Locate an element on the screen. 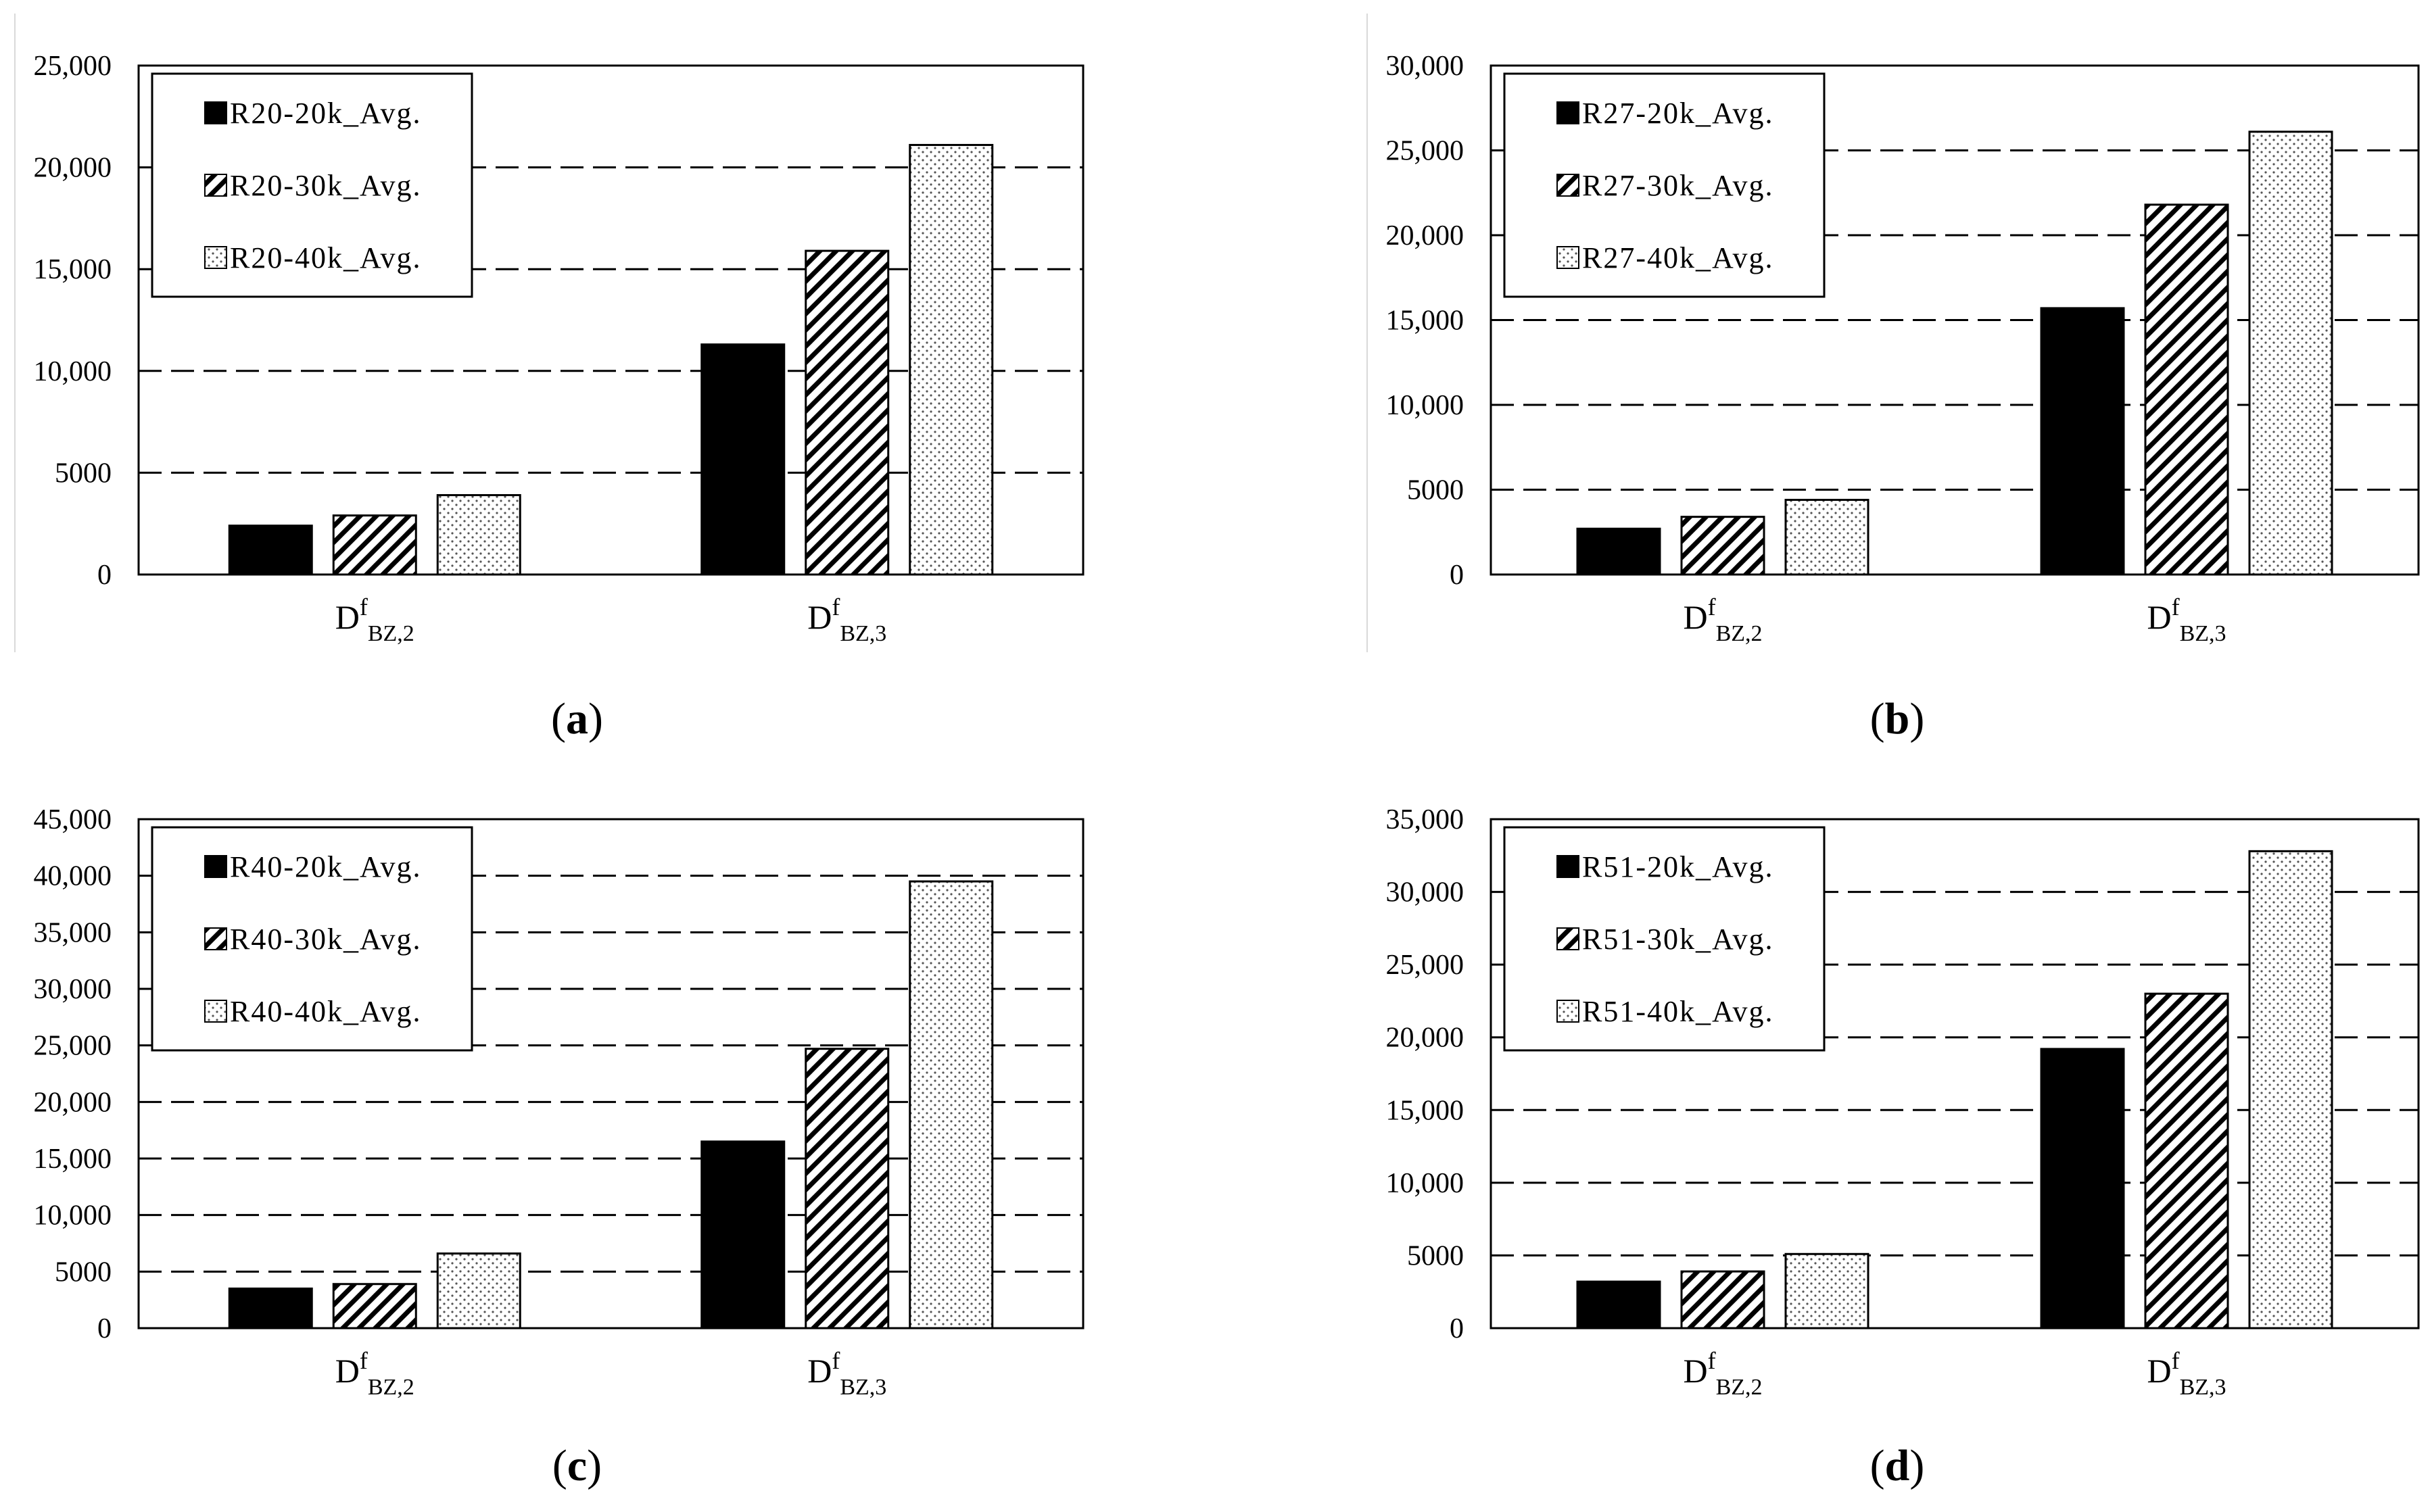 The height and width of the screenshot is (1512, 2430). bar-r40-20k-avg-cat1 is located at coordinates (270, 1308).